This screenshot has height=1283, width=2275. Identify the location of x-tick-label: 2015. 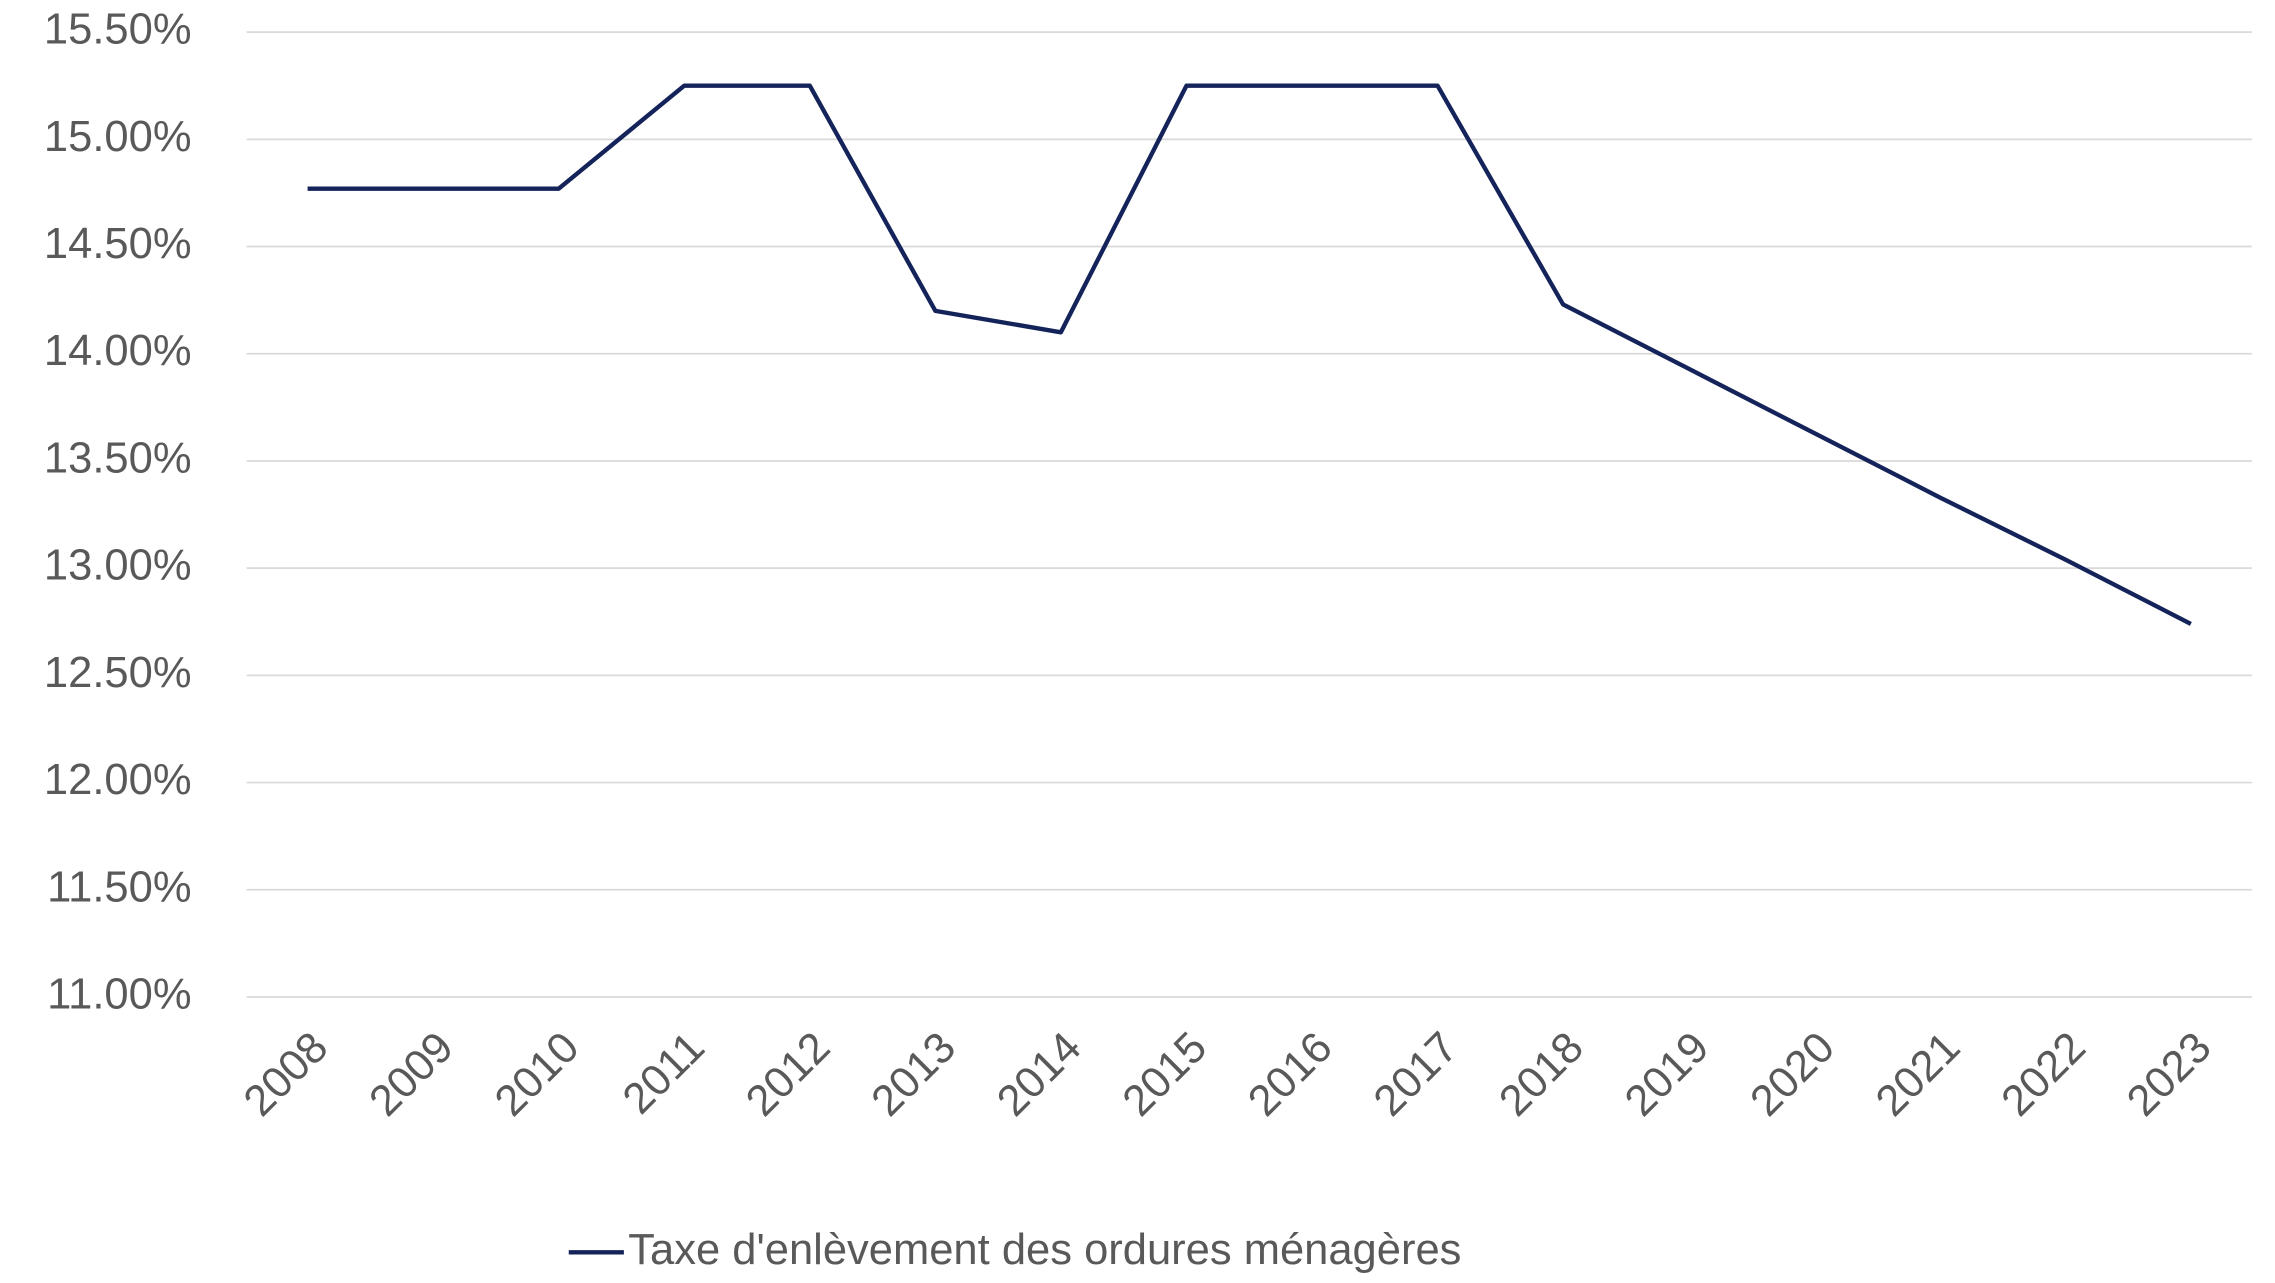
(1165, 1074).